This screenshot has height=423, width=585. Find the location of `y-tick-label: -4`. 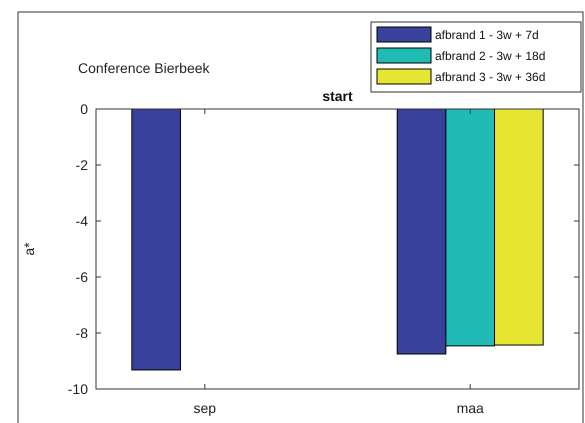

y-tick-label: -4 is located at coordinates (82, 220).